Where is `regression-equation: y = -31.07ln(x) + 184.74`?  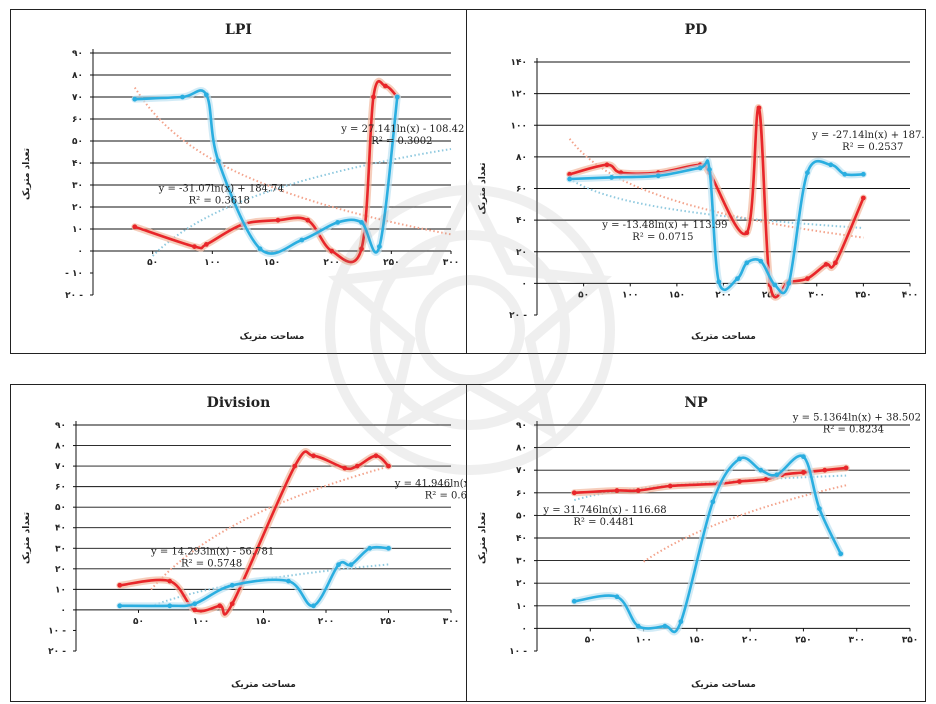
regression-equation: y = -31.07ln(x) + 184.74 is located at coordinates (221, 189).